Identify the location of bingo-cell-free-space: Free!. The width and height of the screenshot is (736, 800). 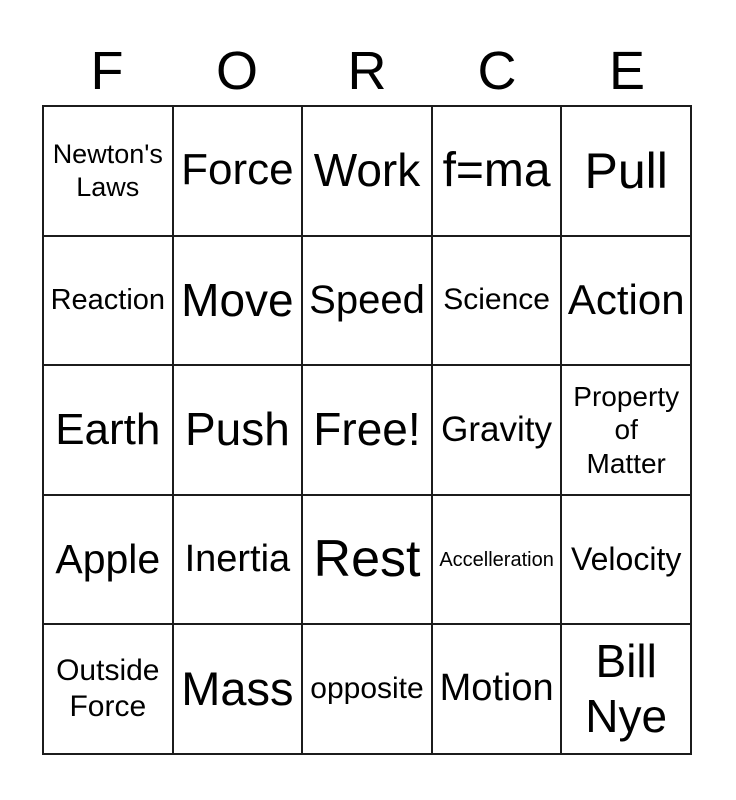
(368, 431).